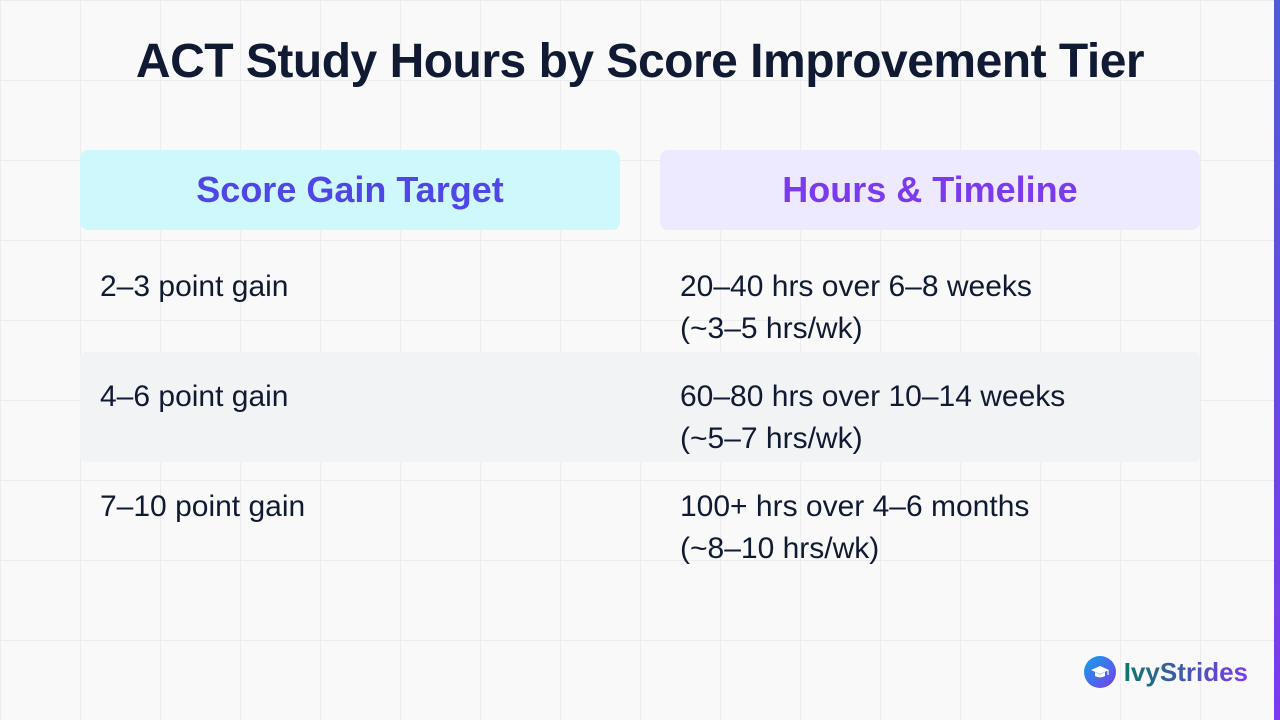 The width and height of the screenshot is (1280, 720). I want to click on hours-text: 60–80 hrs over 10–14 weeks, so click(873, 396).